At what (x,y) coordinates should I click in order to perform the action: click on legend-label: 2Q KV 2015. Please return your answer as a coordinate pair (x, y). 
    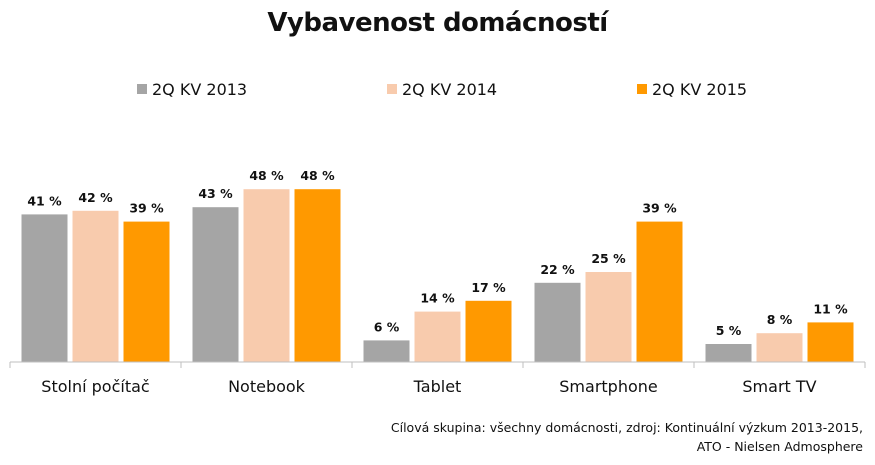
    Looking at the image, I should click on (700, 89).